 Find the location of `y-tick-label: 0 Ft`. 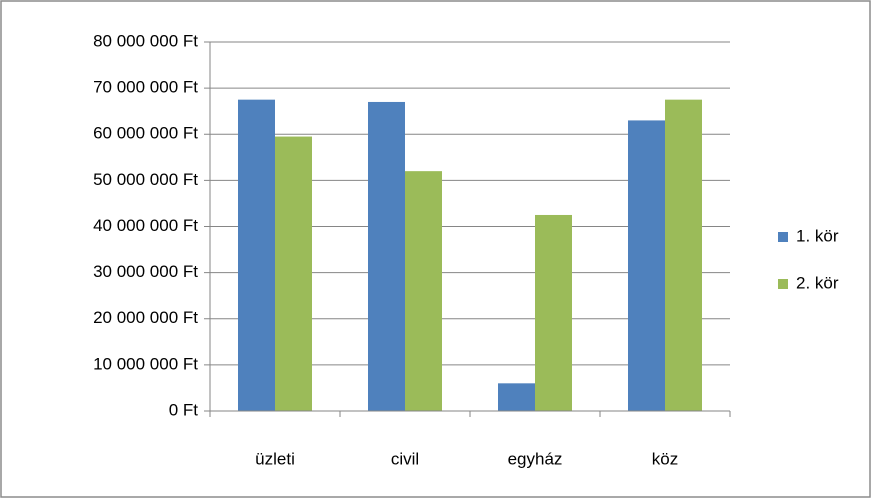

y-tick-label: 0 Ft is located at coordinates (184, 409).